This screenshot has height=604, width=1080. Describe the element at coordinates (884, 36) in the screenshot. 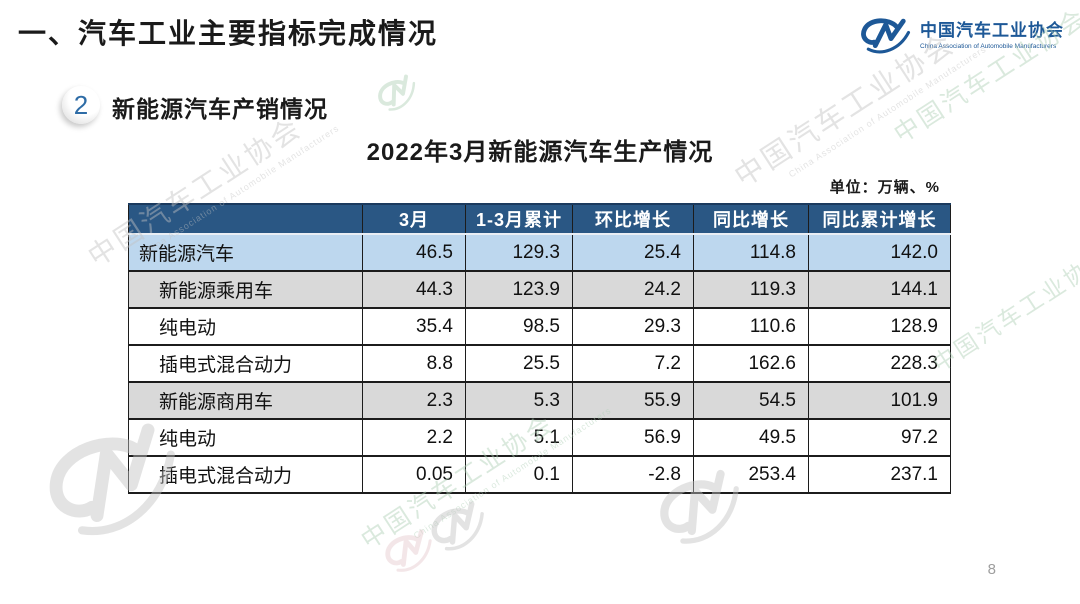

I see `cam-logo-icon` at that location.